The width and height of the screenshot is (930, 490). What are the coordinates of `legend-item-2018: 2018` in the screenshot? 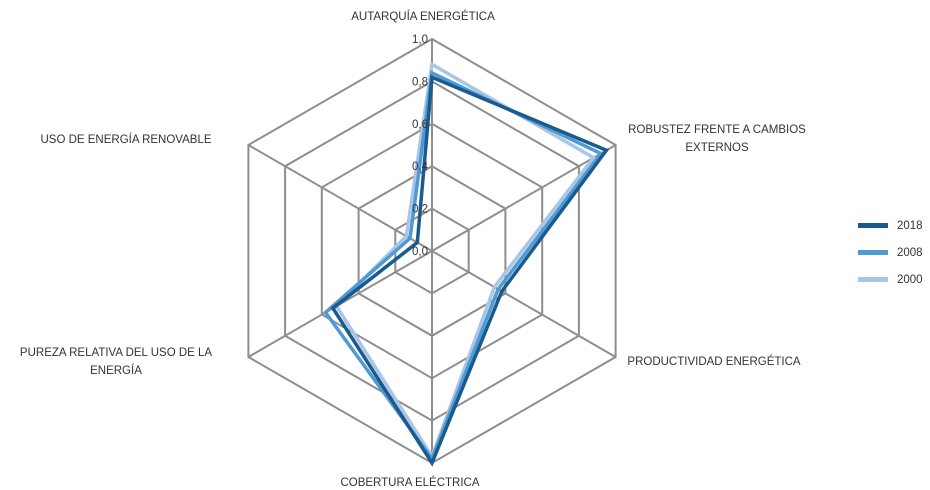 It's located at (890, 225).